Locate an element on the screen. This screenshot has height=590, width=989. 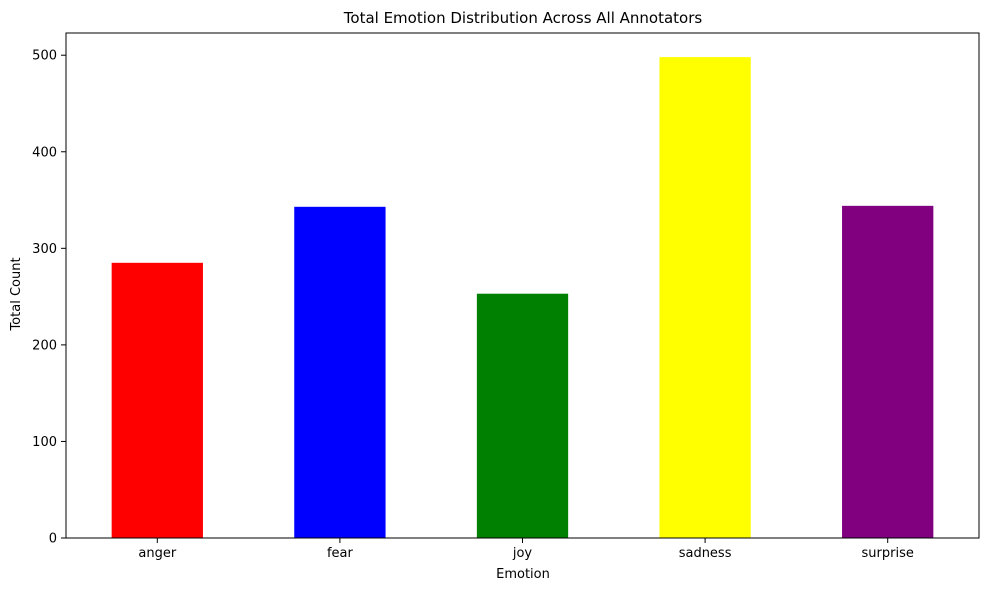
x-tick-label: surprise is located at coordinates (888, 553).